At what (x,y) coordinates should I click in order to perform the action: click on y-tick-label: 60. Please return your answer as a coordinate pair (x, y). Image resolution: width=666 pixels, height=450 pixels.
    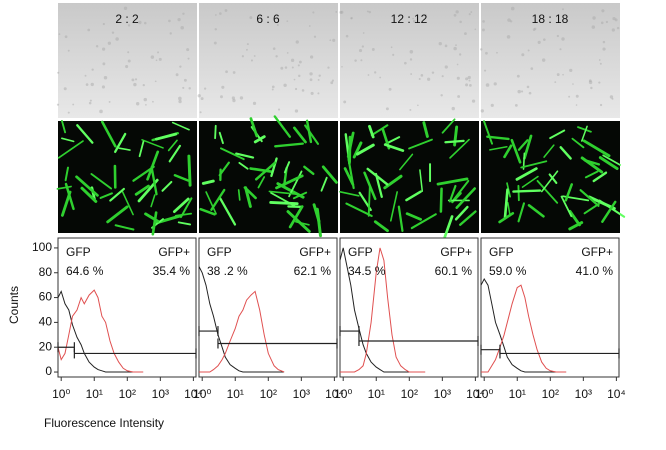
    Looking at the image, I should click on (46, 297).